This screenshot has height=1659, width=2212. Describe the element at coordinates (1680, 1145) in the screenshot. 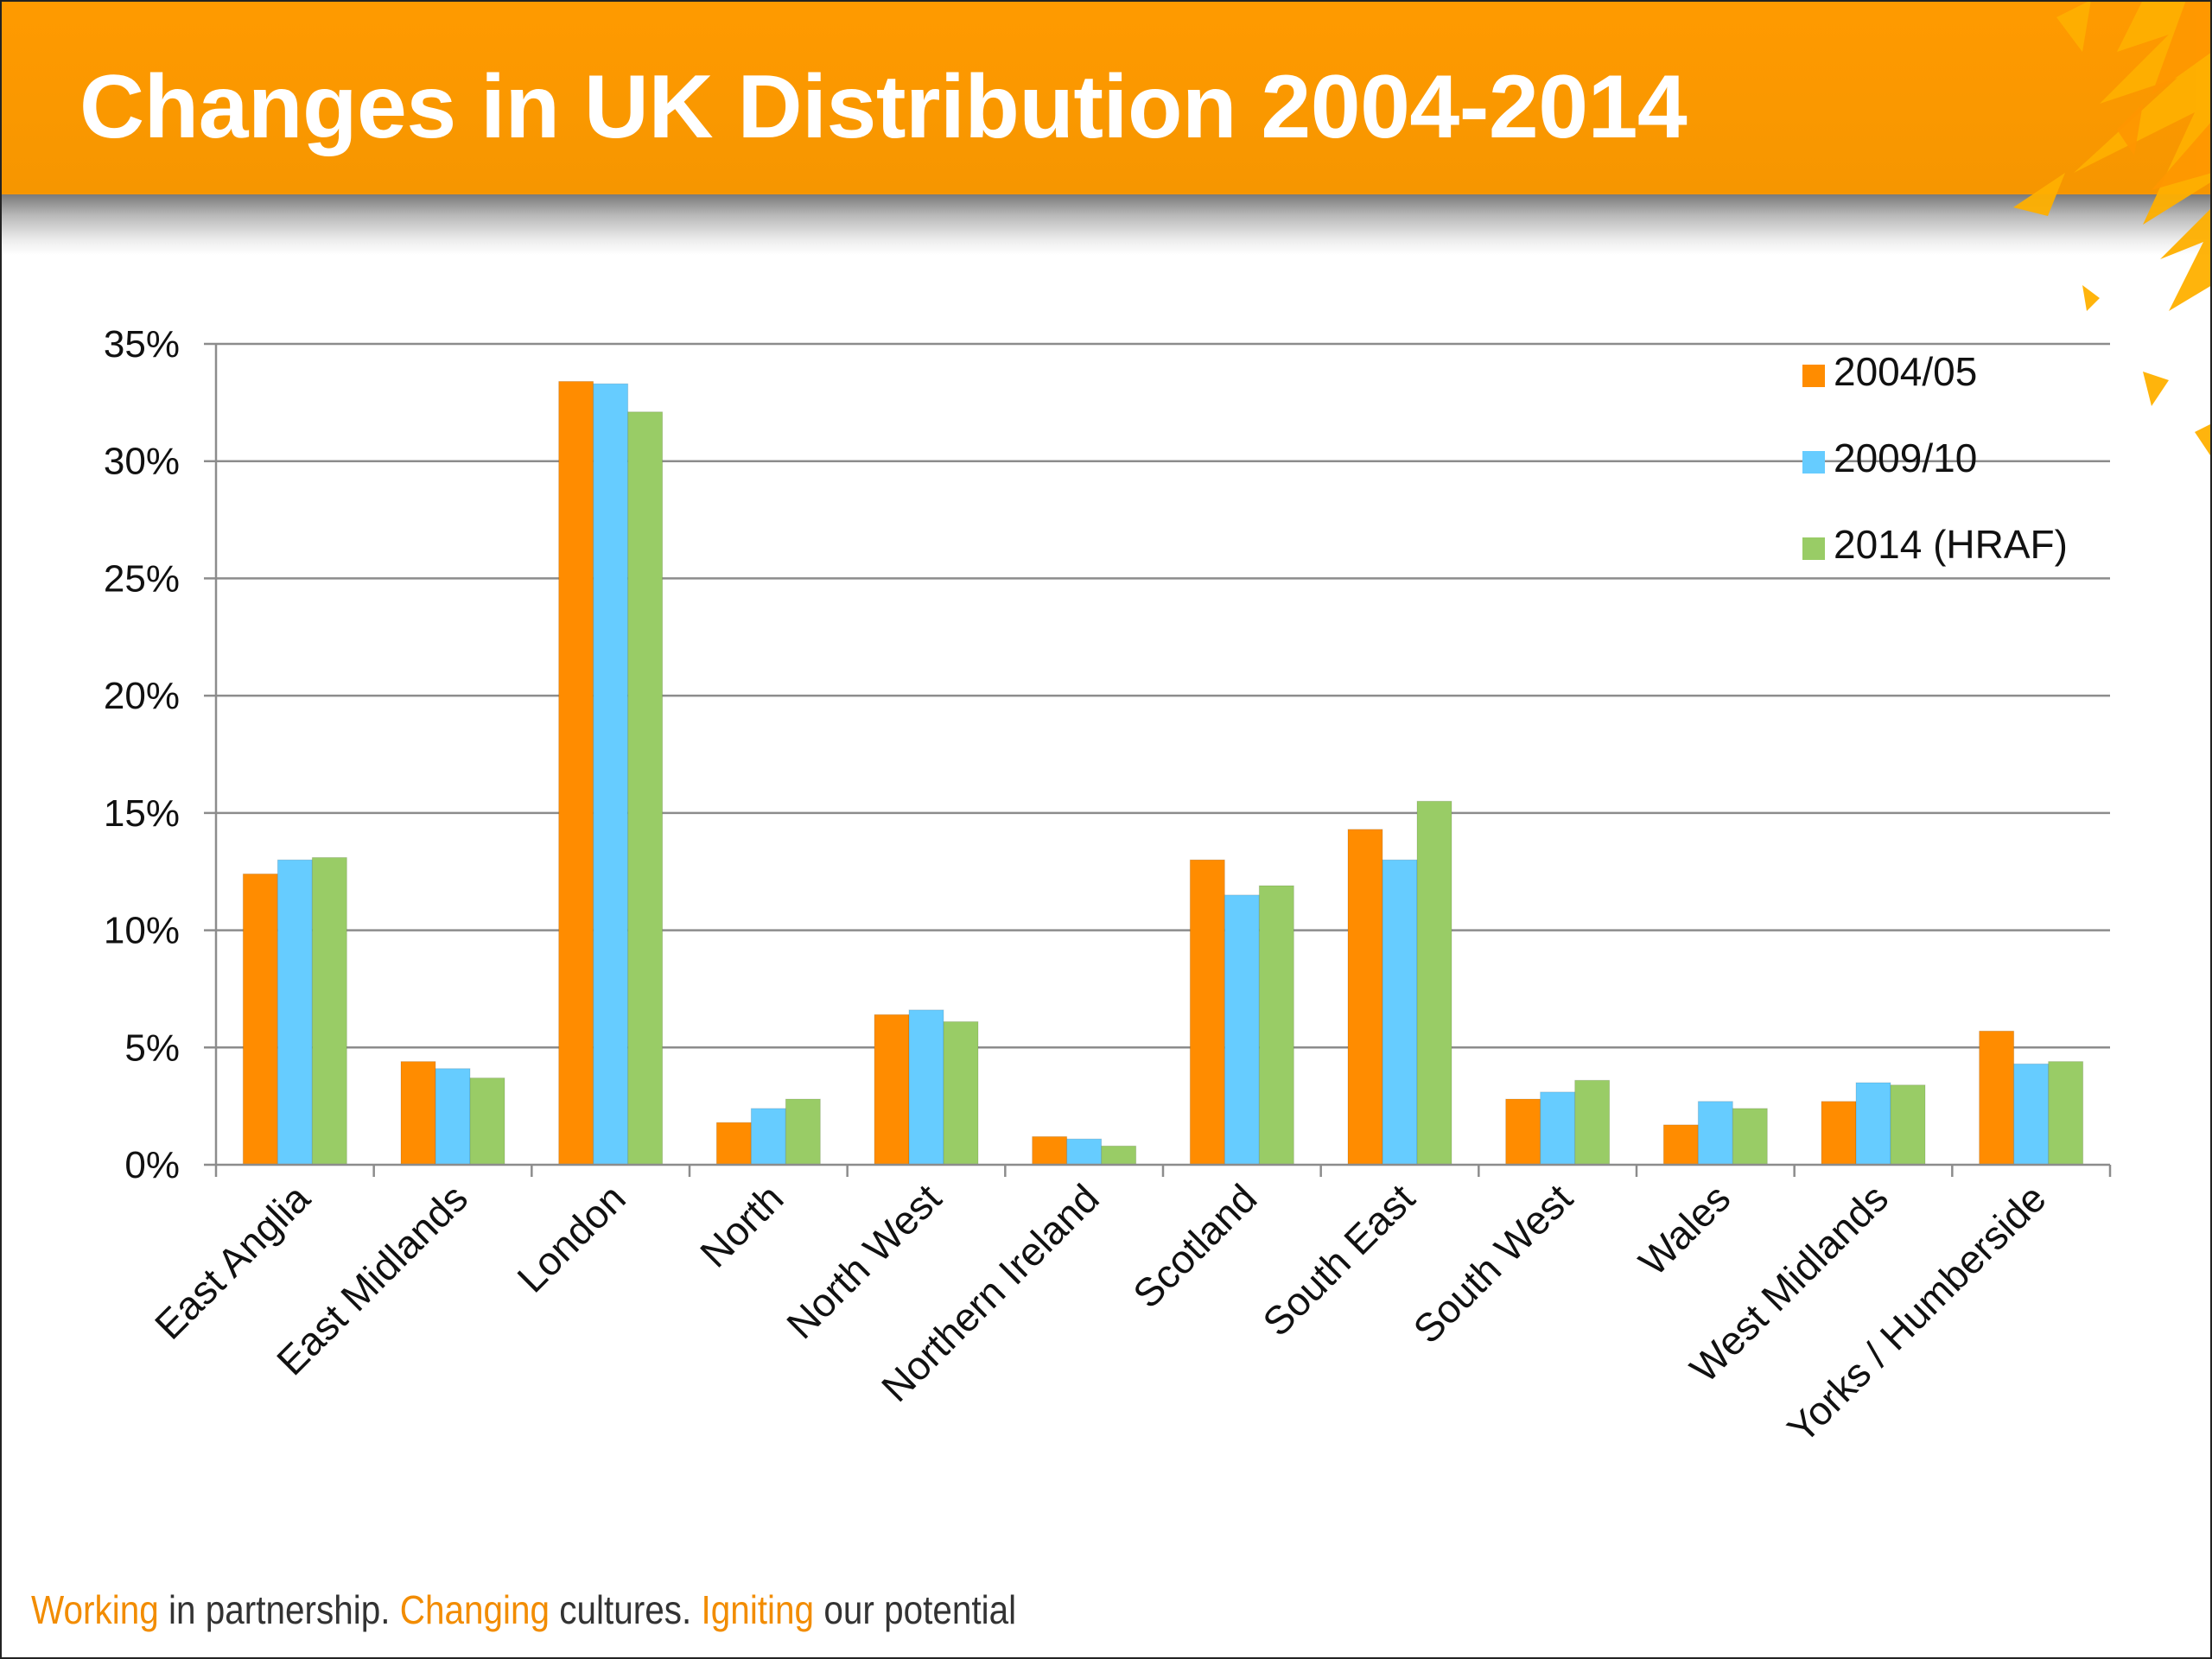

I see `bar-2004-05-wales` at that location.